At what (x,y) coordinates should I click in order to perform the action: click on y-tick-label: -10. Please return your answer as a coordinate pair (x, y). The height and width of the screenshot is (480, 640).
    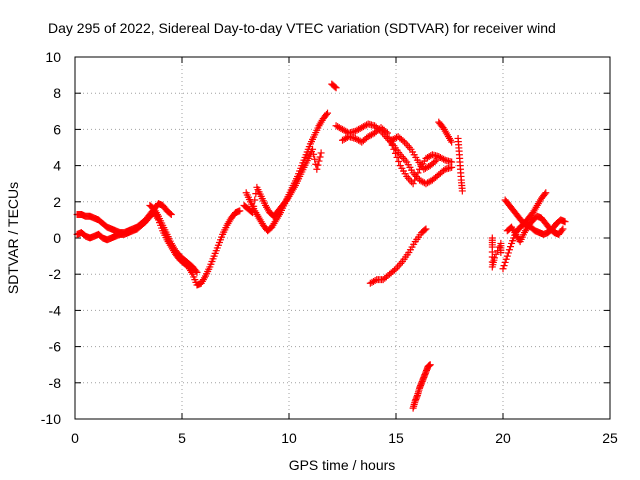
    Looking at the image, I should click on (51, 419).